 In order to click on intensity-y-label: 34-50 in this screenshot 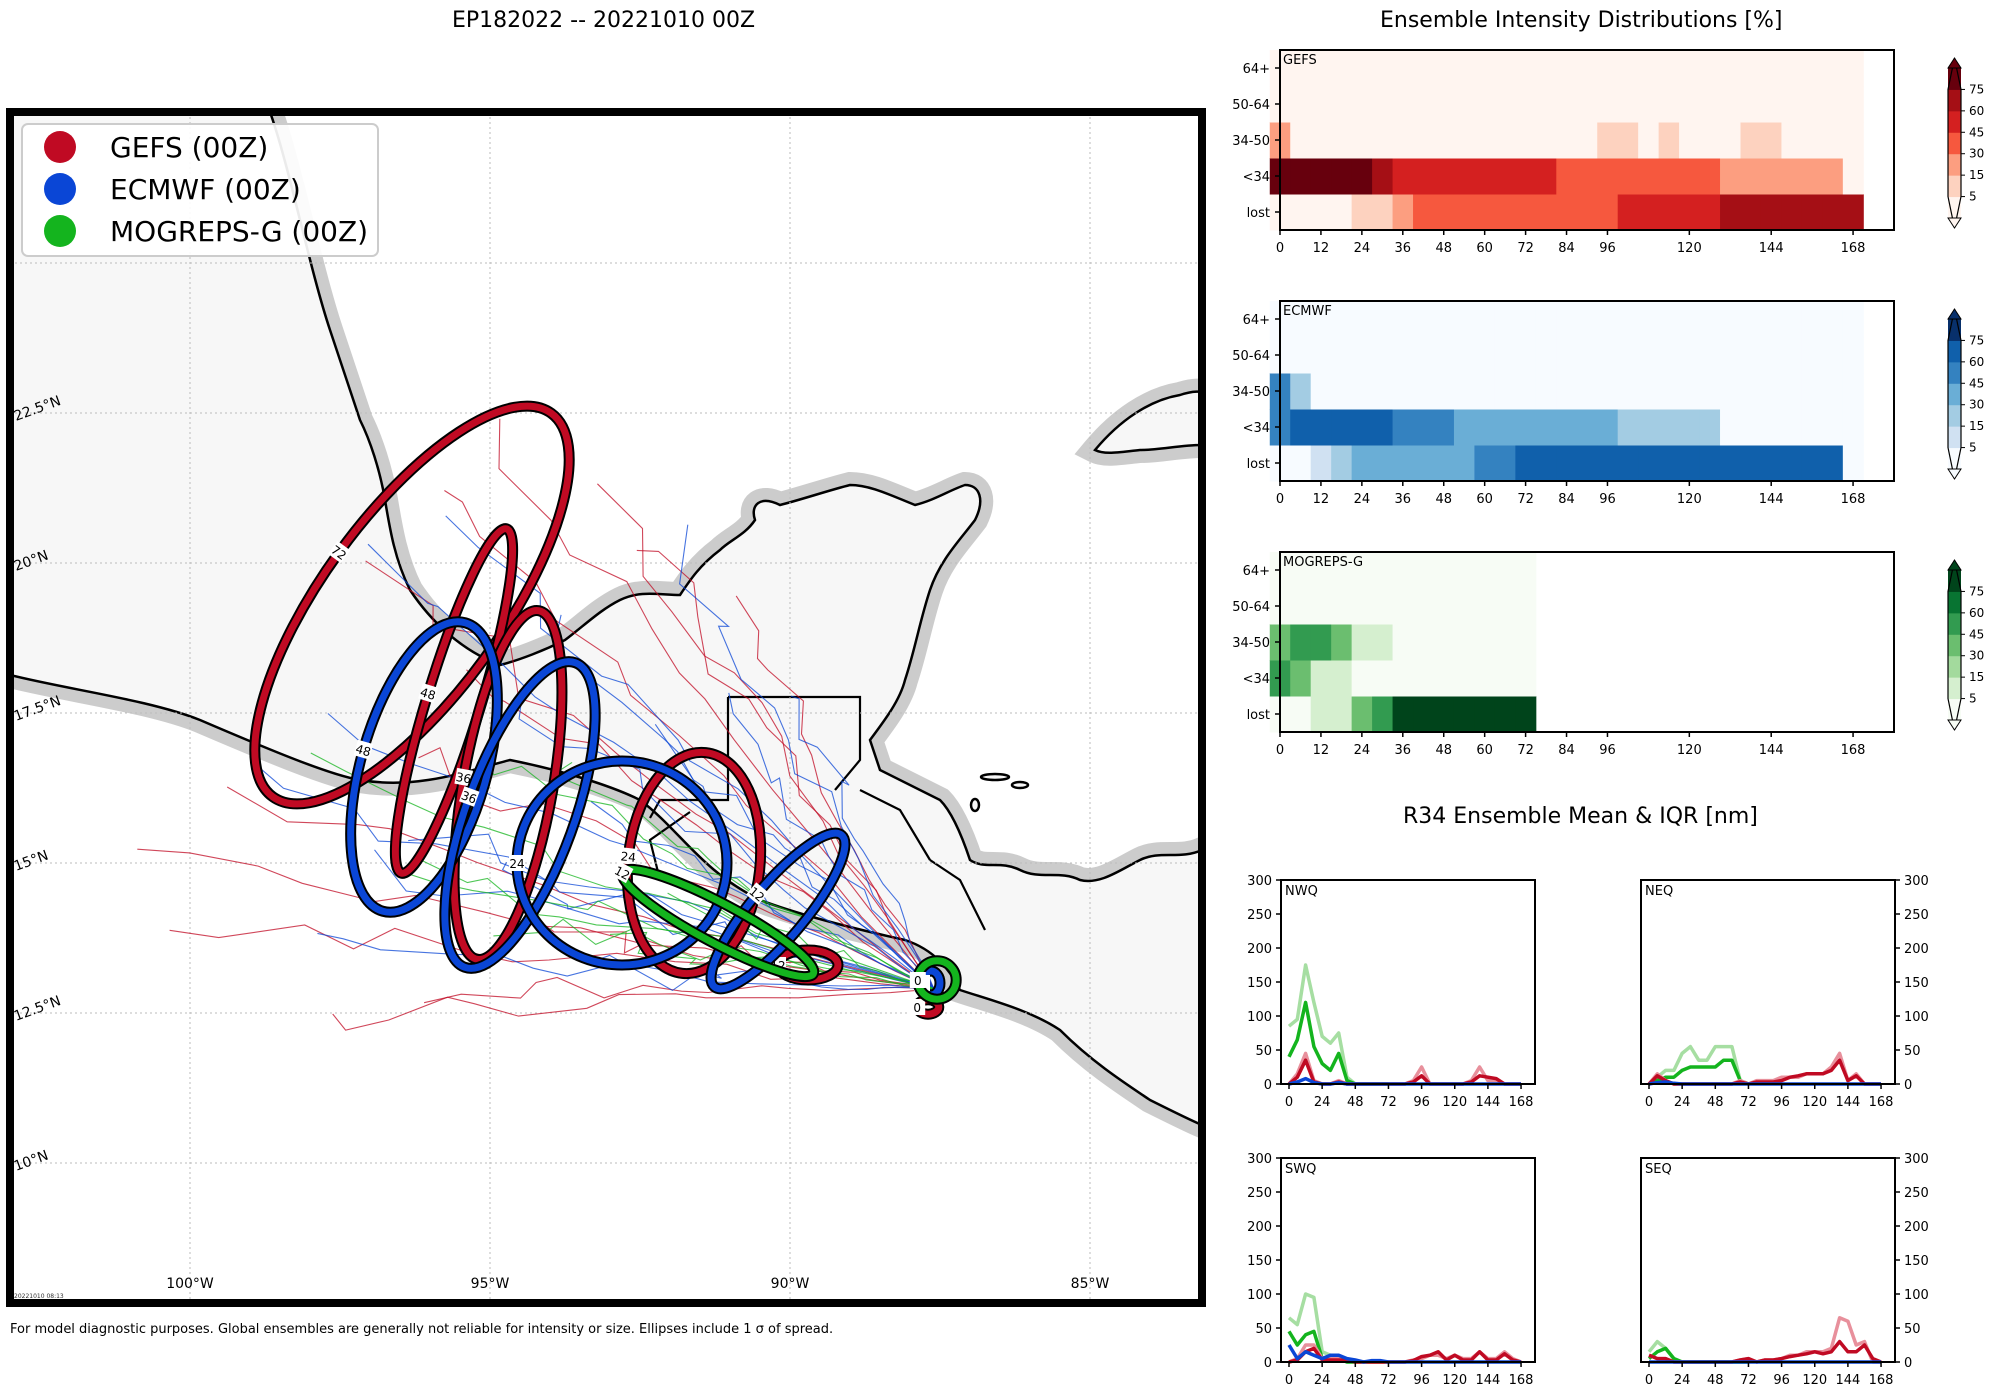, I will do `click(1251, 392)`.